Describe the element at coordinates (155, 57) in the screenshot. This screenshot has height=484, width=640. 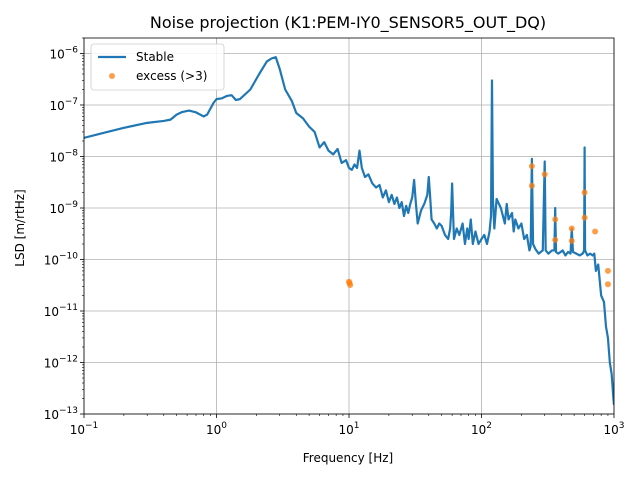
I see `legend-label-stable: Stable` at that location.